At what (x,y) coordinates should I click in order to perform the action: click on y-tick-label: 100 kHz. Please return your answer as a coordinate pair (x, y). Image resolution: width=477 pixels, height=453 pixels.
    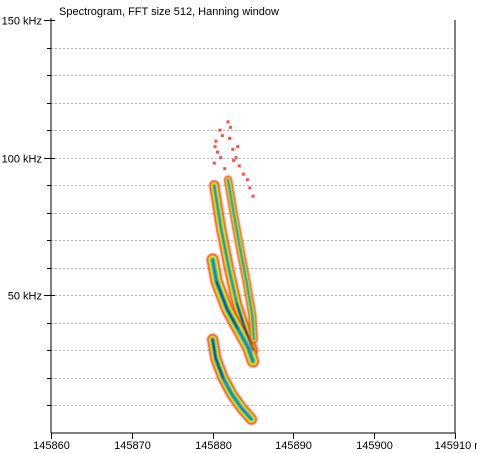
    Looking at the image, I should click on (22, 160).